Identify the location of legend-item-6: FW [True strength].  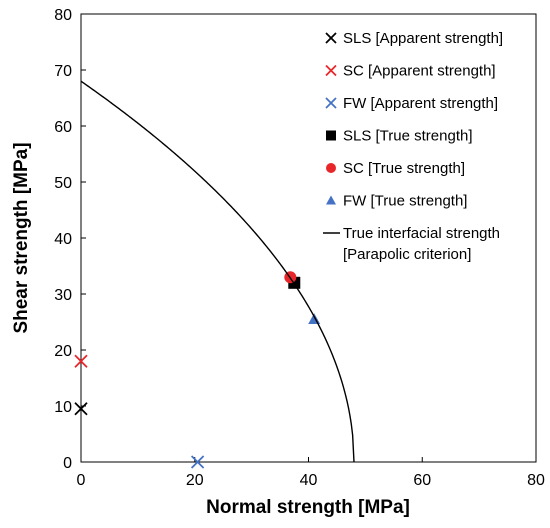
(396, 201).